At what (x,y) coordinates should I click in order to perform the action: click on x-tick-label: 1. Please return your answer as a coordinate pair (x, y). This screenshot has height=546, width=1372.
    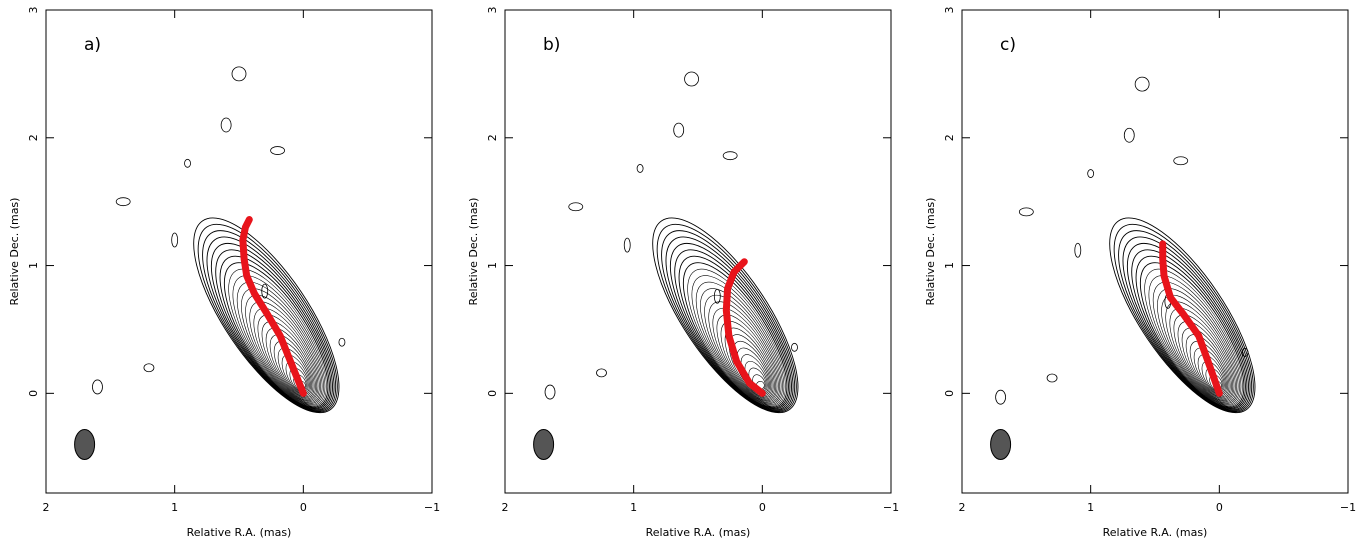
    Looking at the image, I should click on (633, 507).